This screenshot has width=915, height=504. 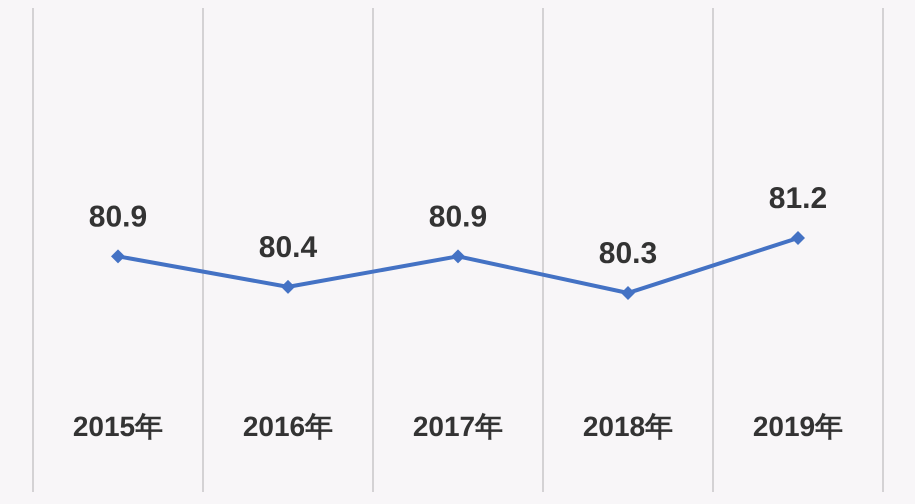 I want to click on x-tick-label: 2015年, so click(x=118, y=426).